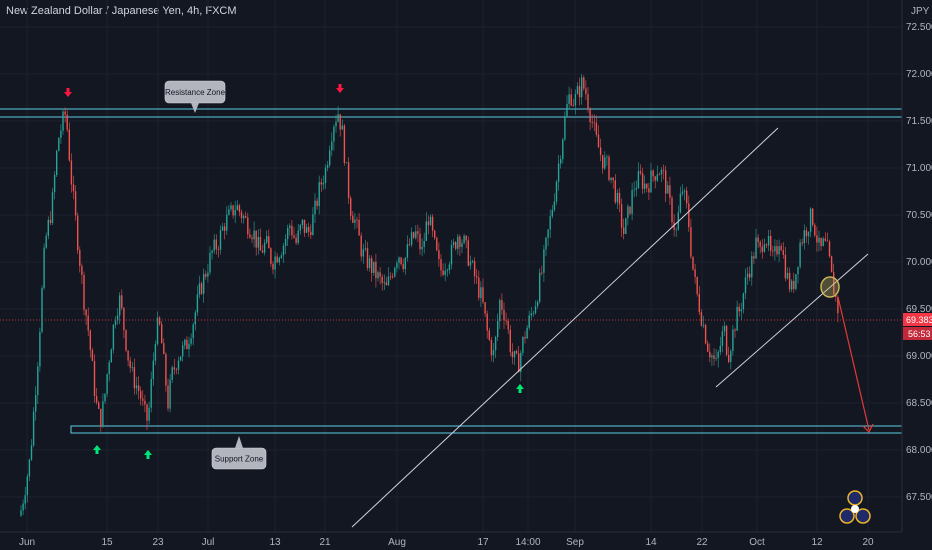 The height and width of the screenshot is (550, 932). I want to click on x-tick-label: 21, so click(325, 542).